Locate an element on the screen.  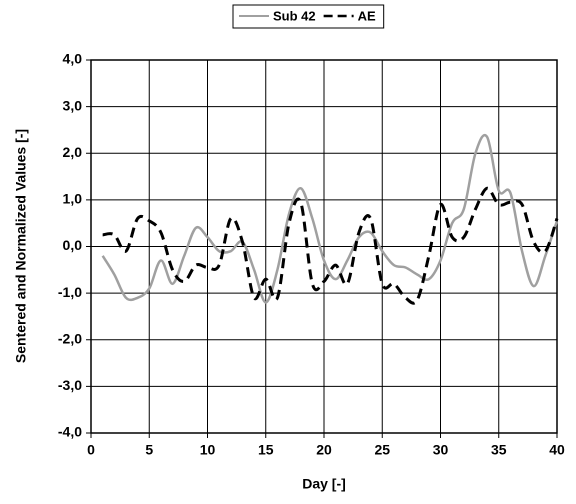
x-tick-label: 25 is located at coordinates (382, 450).